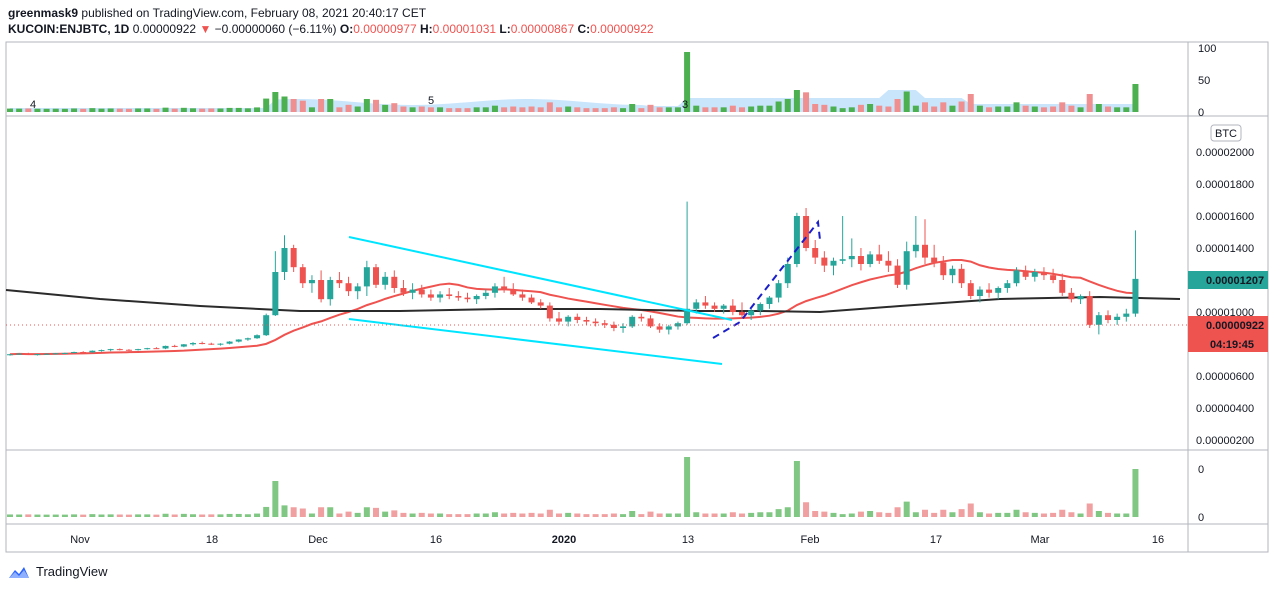 The image size is (1274, 590). I want to click on symbol-name: KUCOIN:ENJBTC, 1D, so click(69, 29).